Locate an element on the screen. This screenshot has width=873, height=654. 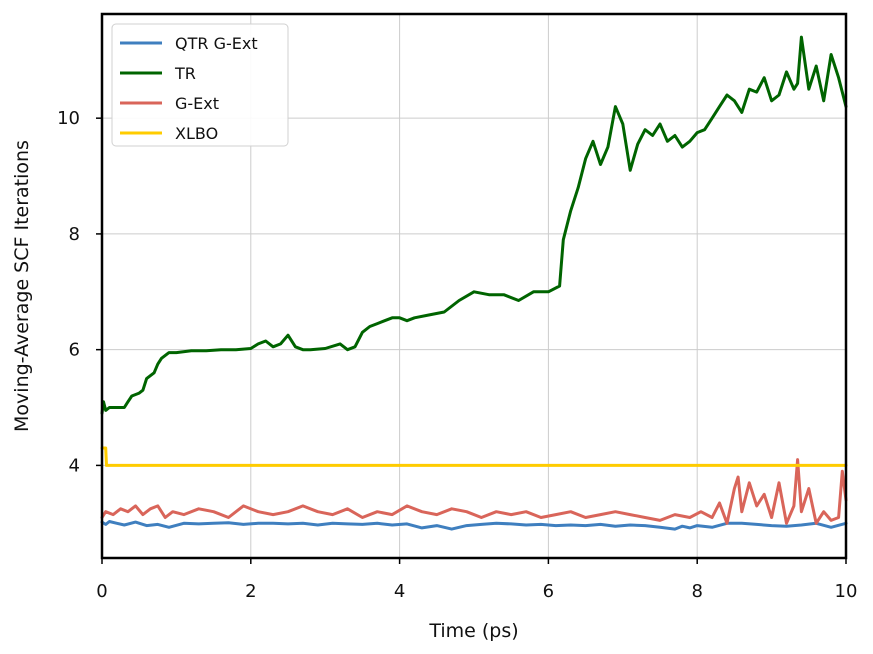
x-tick-label: 2 is located at coordinates (250, 591).